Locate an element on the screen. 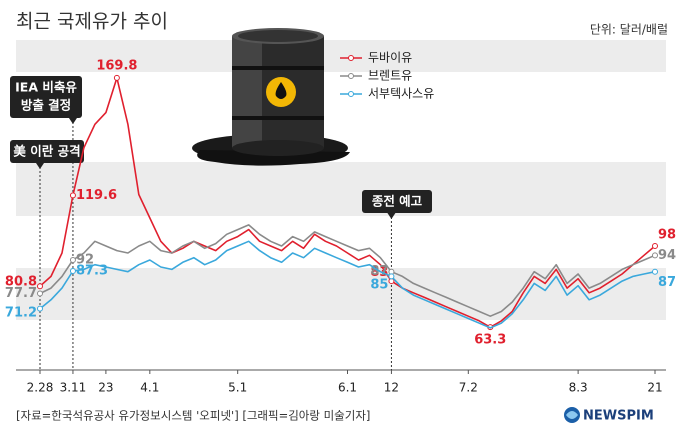 This screenshot has height=442, width=680. annotation-text: 美 이란 공격 is located at coordinates (46, 151).